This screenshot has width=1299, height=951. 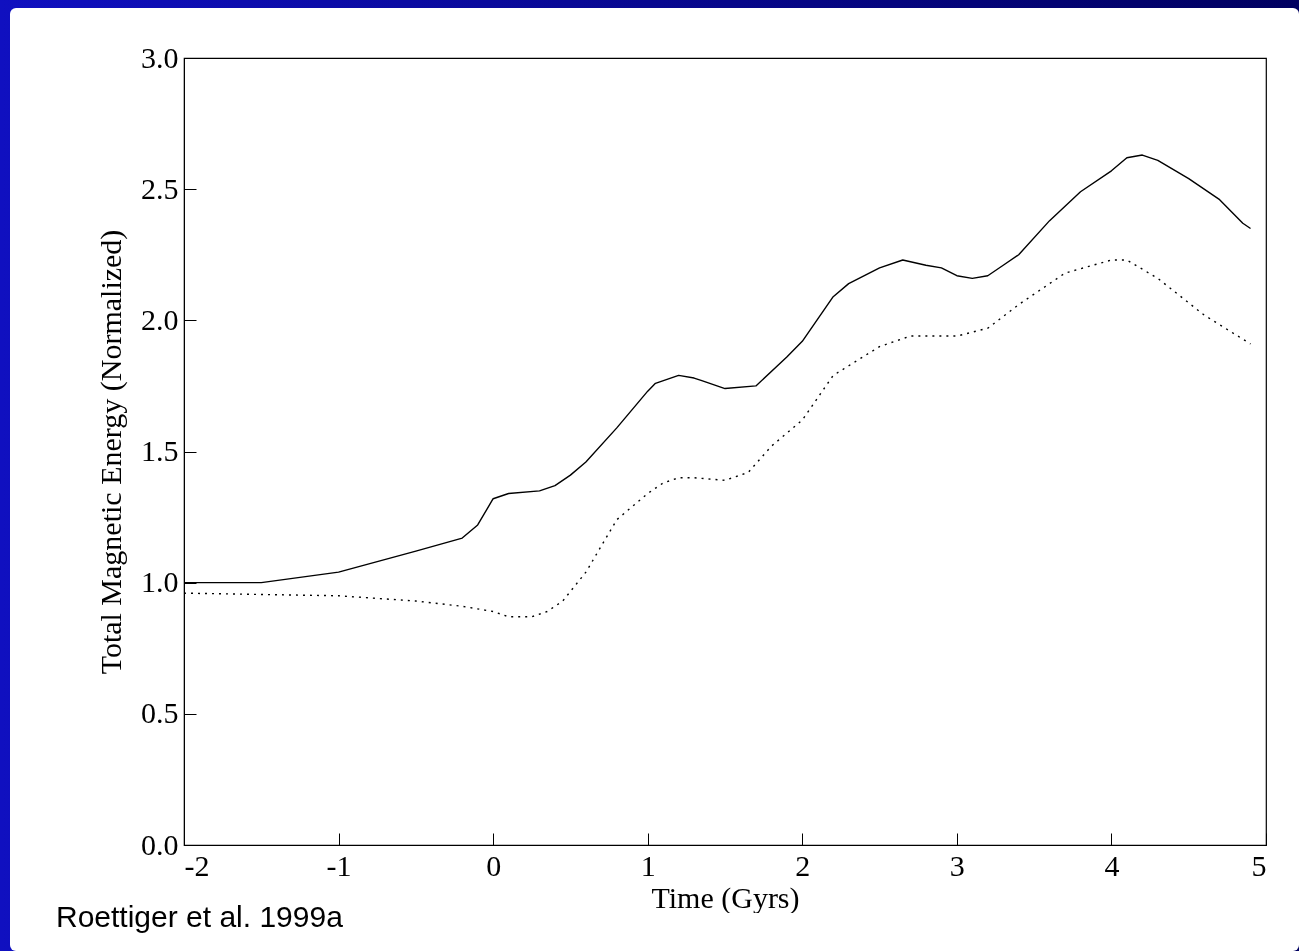 What do you see at coordinates (199, 917) in the screenshot?
I see `text: Roettiger et al. 1999a` at bounding box center [199, 917].